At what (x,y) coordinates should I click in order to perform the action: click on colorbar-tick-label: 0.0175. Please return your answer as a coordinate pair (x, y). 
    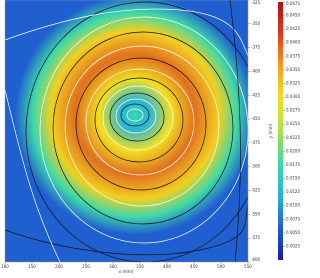
    Looking at the image, I should click on (293, 164).